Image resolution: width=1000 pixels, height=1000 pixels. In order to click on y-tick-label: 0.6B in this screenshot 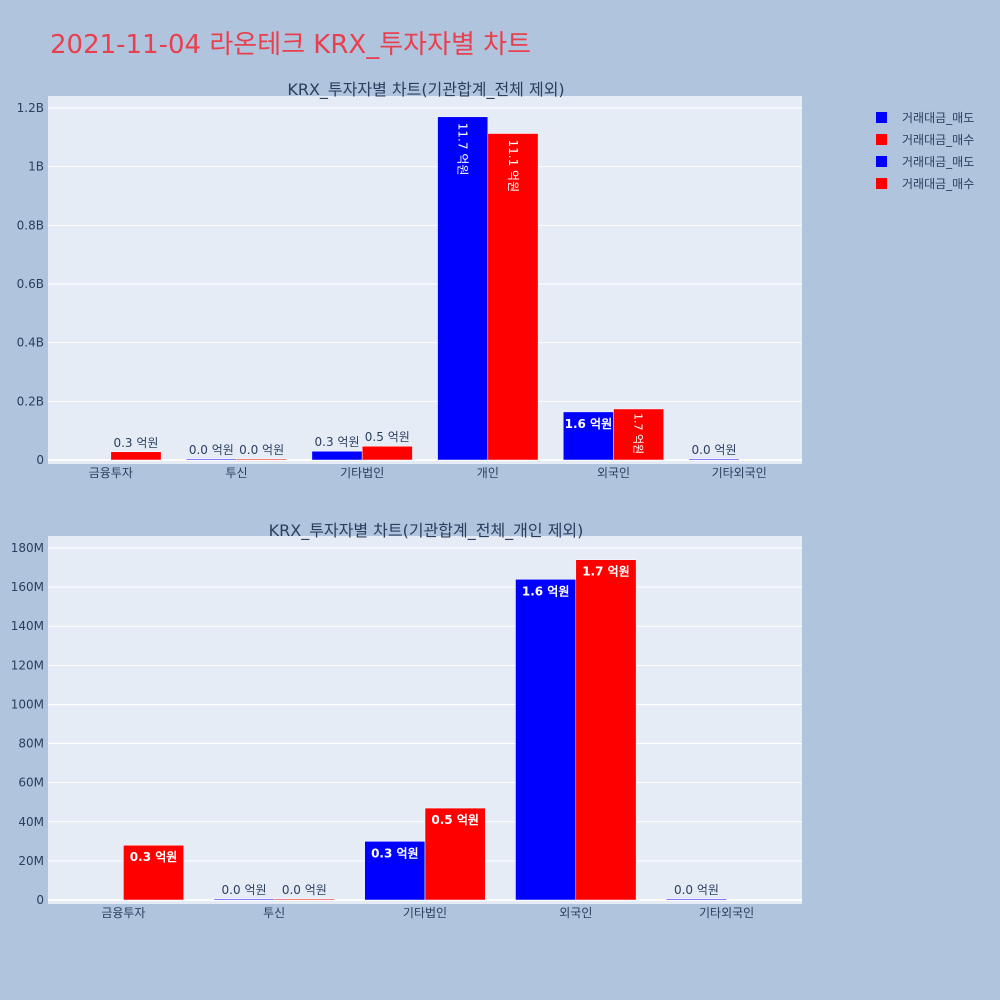, I will do `click(30, 284)`.